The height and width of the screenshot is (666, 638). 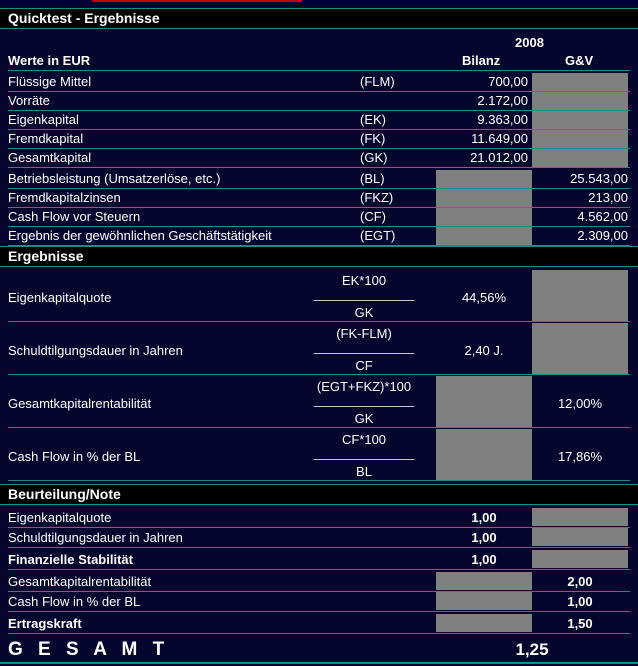 I want to click on total-value: 1,25, so click(x=532, y=649).